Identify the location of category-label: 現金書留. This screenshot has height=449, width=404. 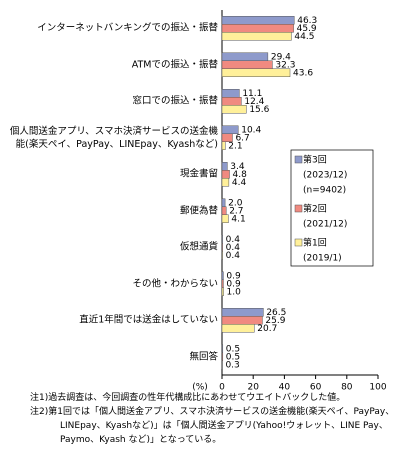
(198, 174).